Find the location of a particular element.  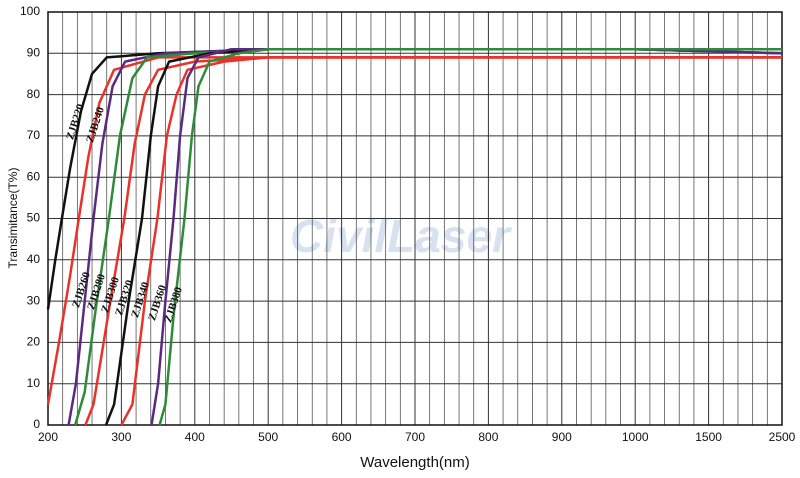

y-tick-label: 80 is located at coordinates (34, 94).